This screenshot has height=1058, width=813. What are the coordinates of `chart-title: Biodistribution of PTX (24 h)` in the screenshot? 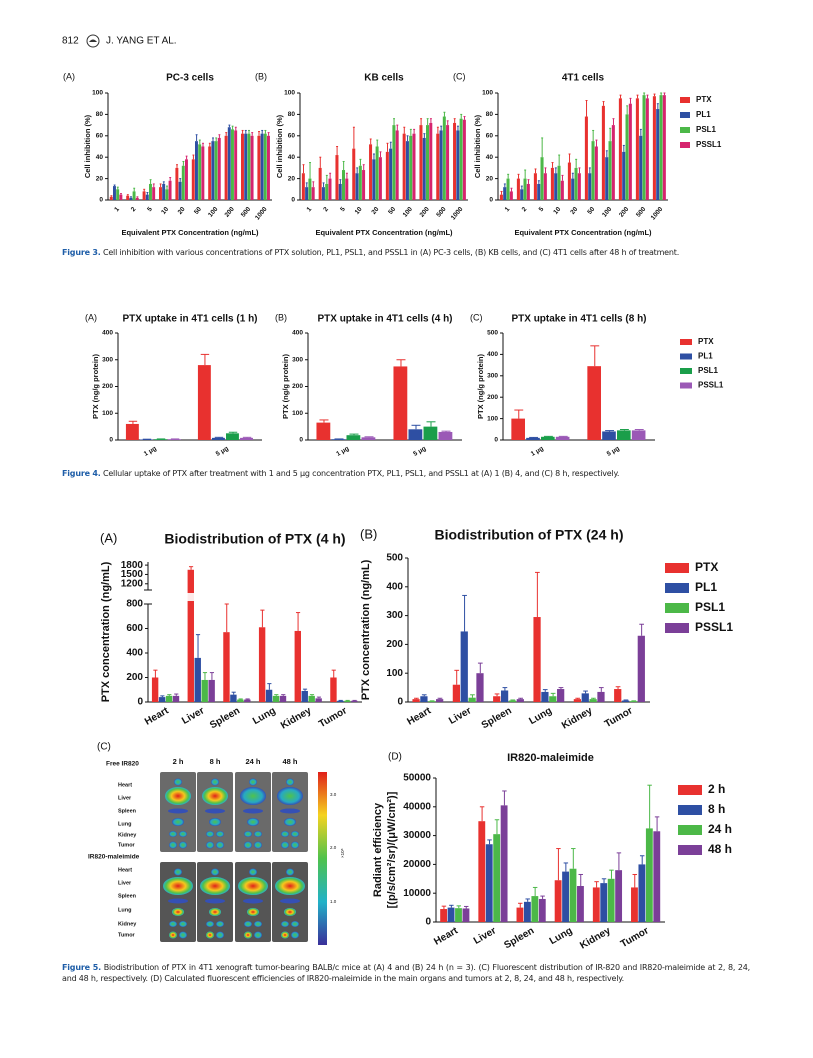 It's located at (529, 535).